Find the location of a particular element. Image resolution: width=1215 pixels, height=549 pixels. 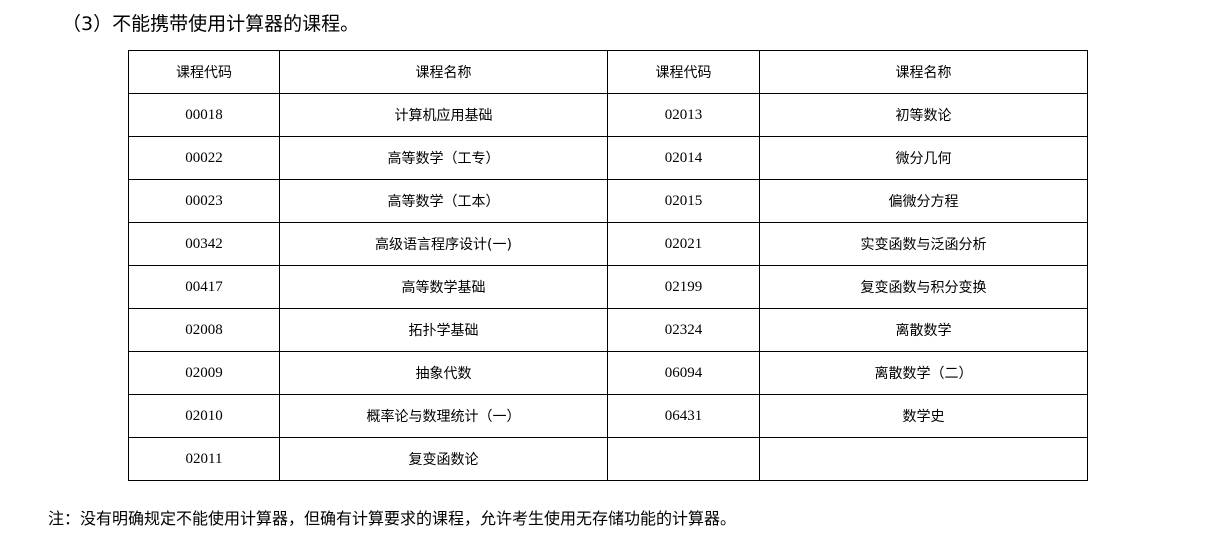

course-code-cell: 02008 is located at coordinates (204, 330).